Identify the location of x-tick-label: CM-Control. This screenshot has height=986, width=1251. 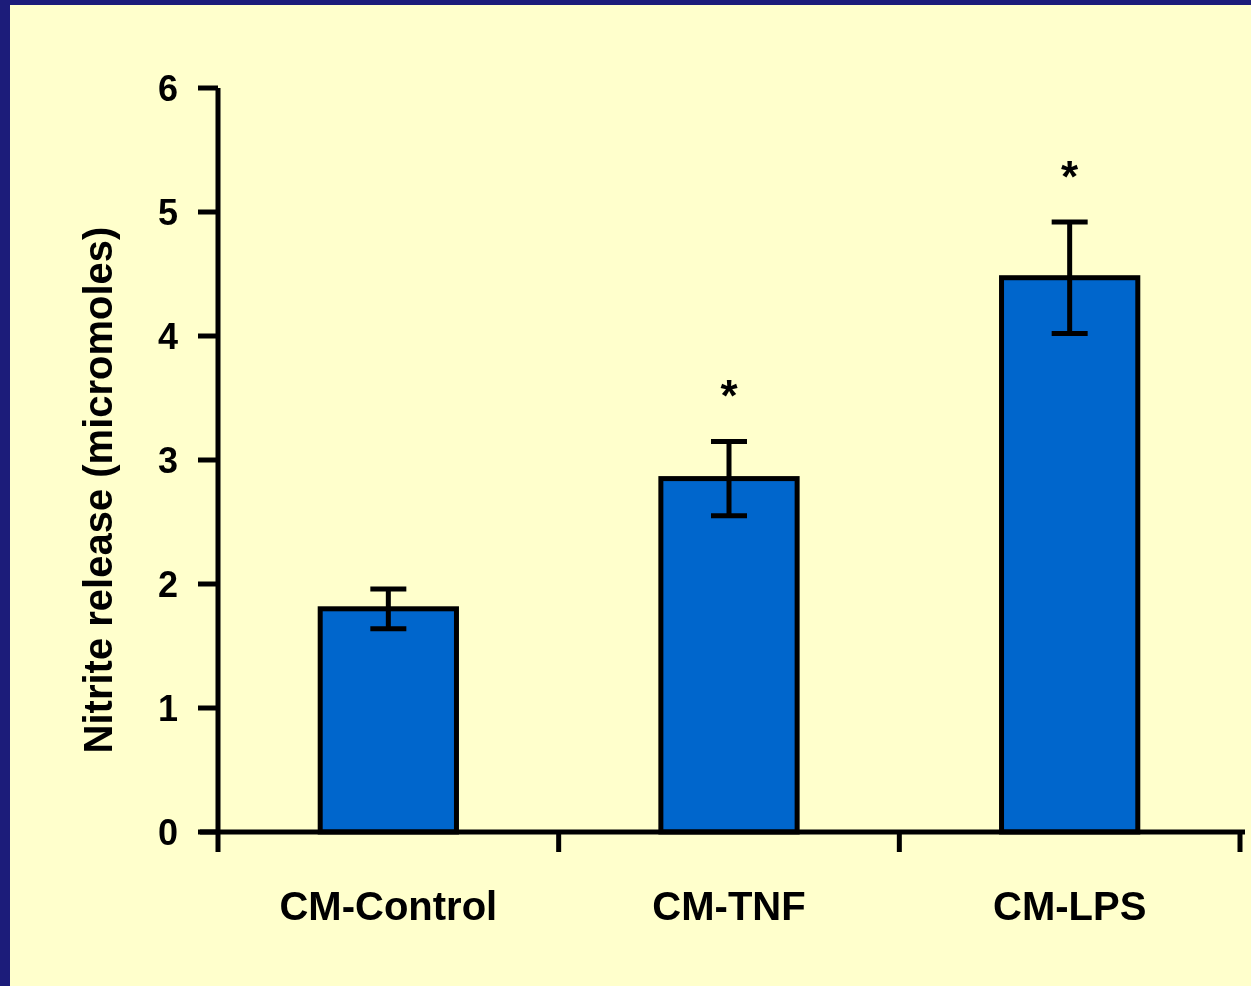
(388, 906).